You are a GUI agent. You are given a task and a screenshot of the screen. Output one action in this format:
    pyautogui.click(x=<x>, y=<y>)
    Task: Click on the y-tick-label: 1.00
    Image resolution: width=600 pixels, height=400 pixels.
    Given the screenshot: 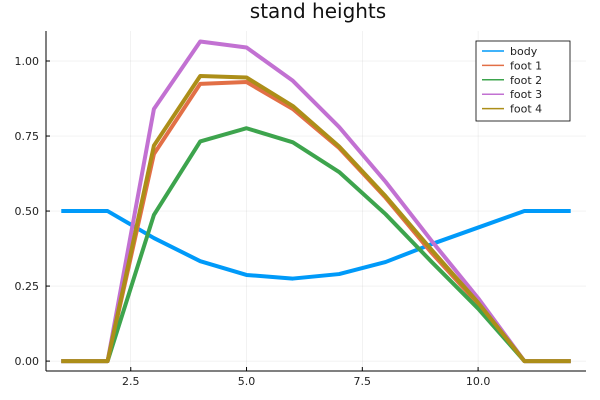 What is the action you would take?
    pyautogui.click(x=27, y=61)
    